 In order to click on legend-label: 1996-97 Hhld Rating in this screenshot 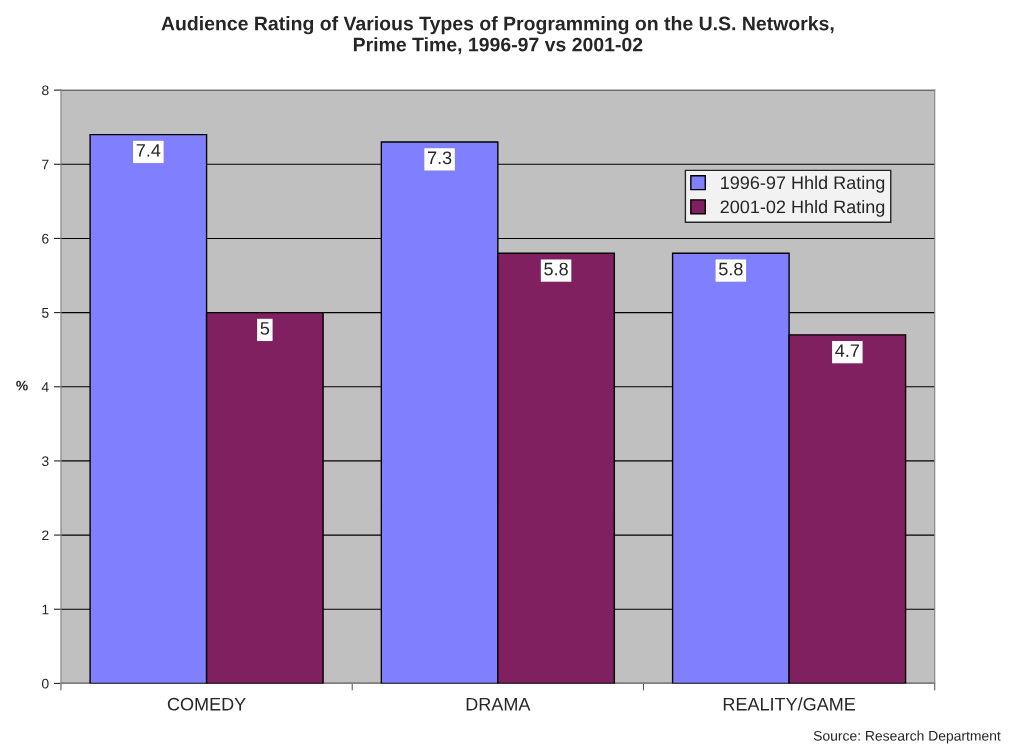, I will do `click(803, 184)`.